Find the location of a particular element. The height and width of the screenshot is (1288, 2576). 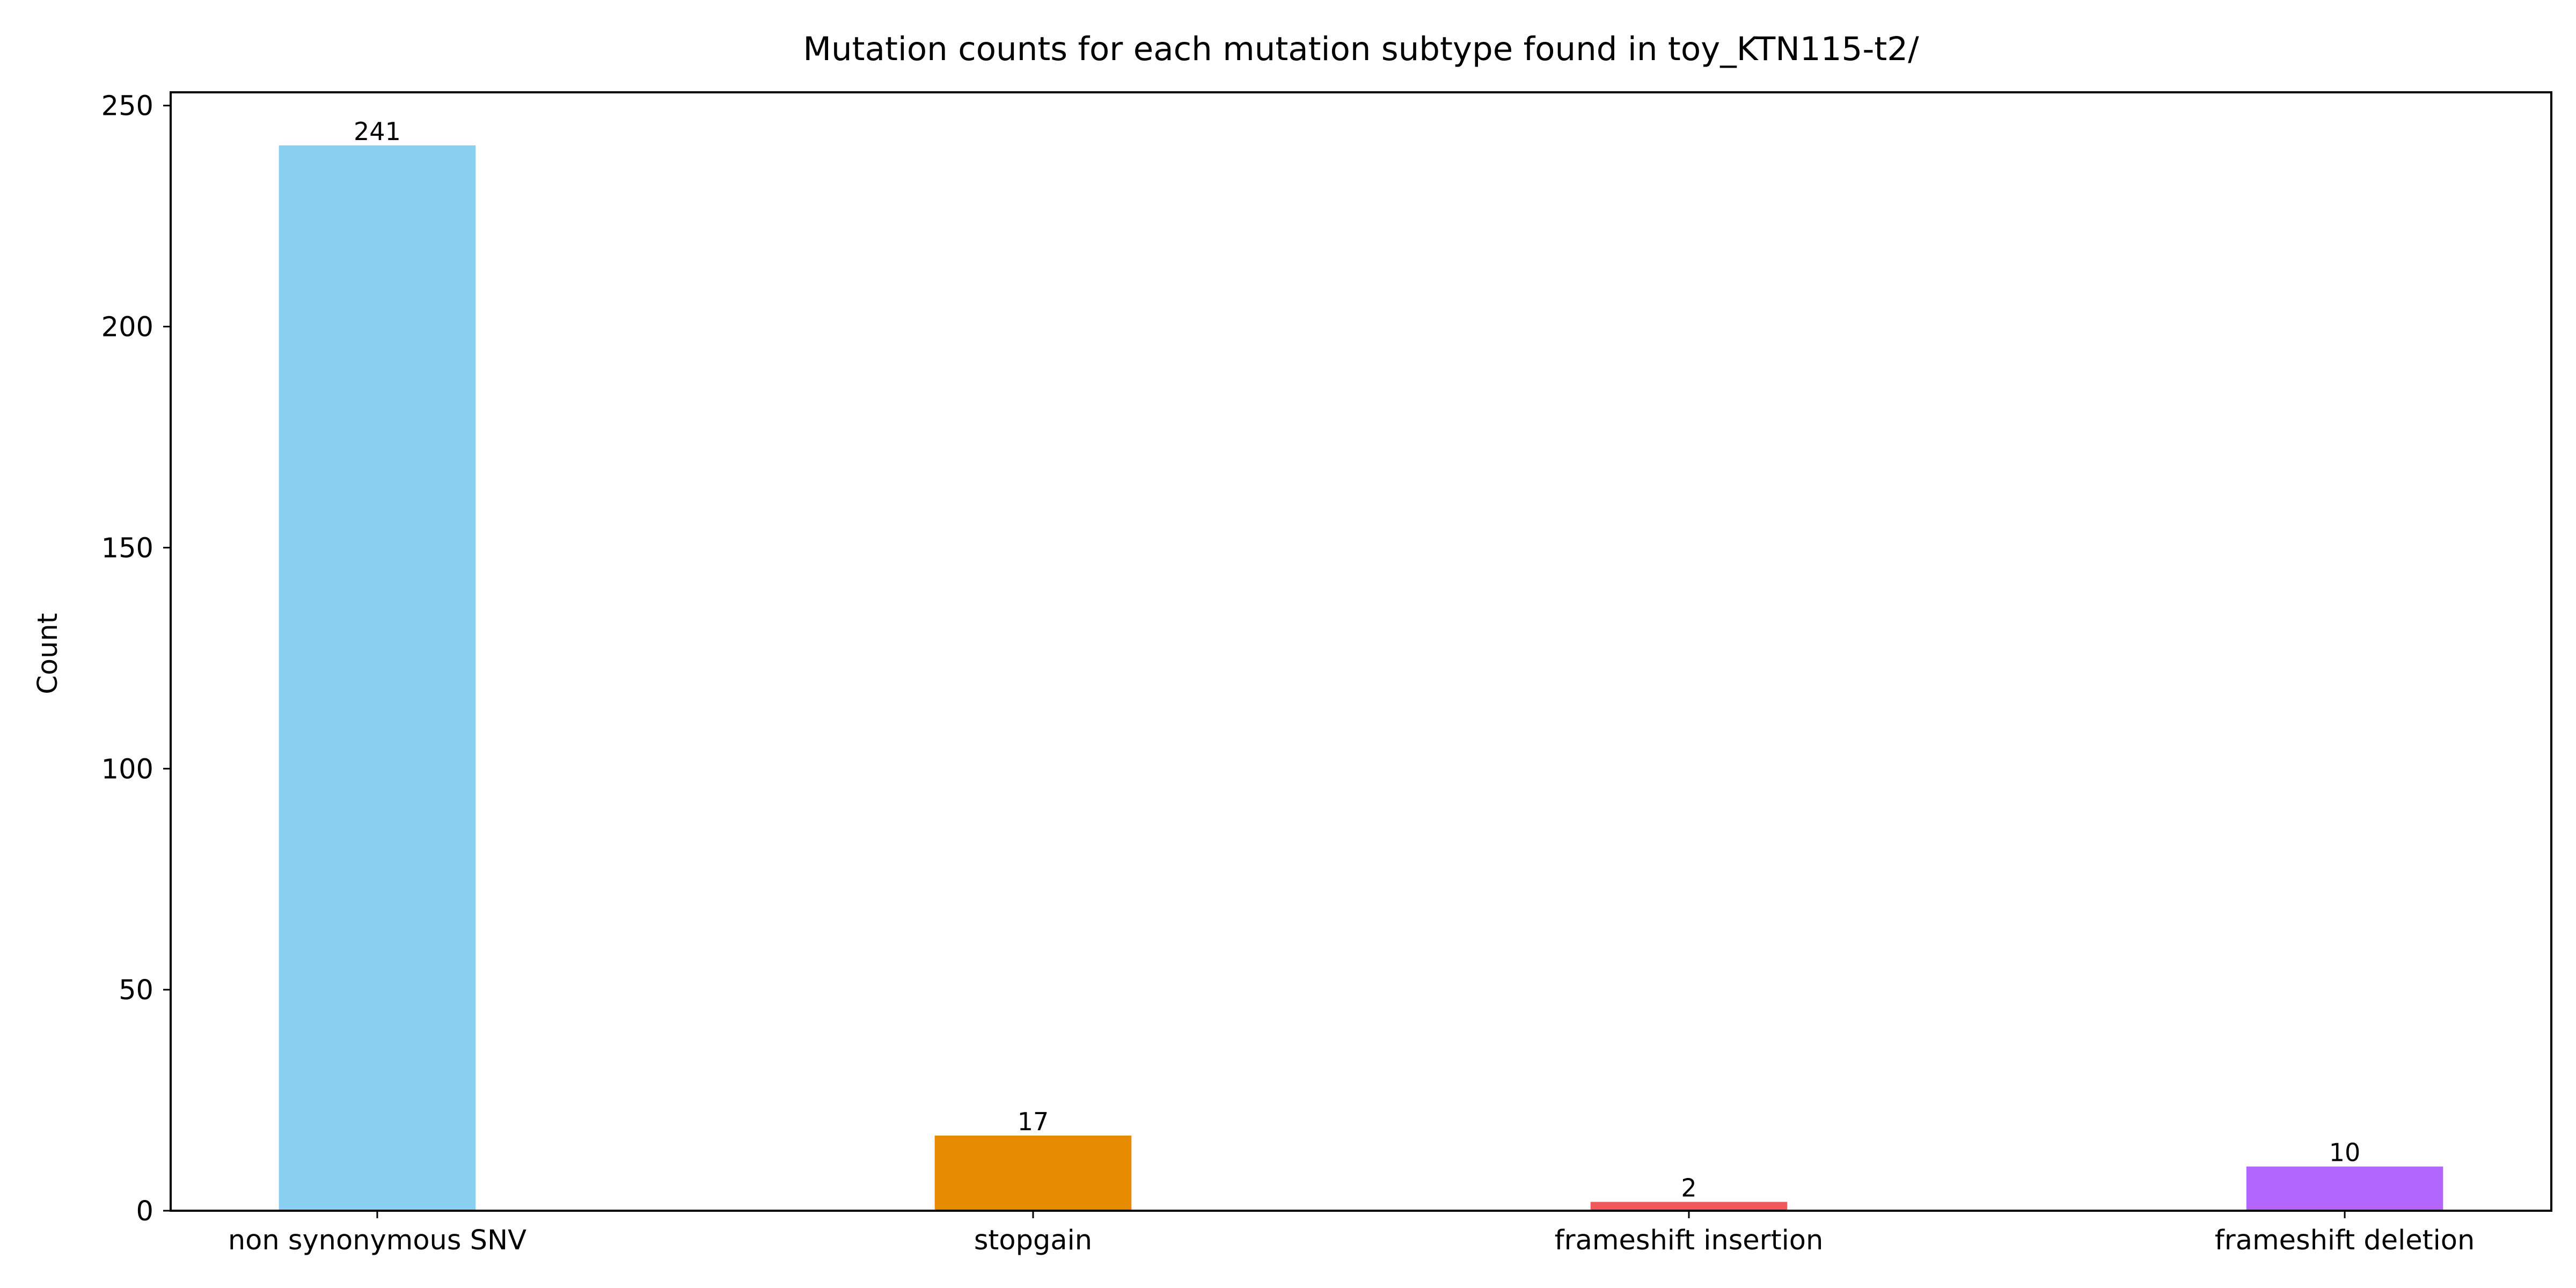

data-label: 17 is located at coordinates (1033, 1121).